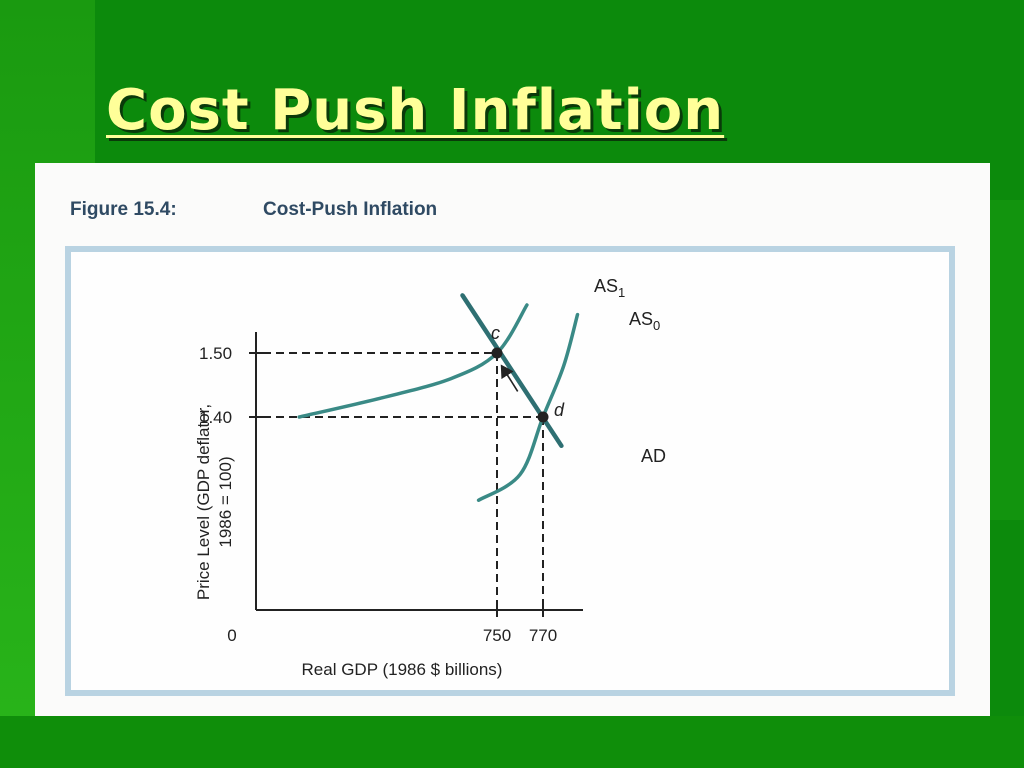 The image size is (1024, 768). I want to click on x-axis-label: Real GDP (1986 $ billions), so click(402, 669).